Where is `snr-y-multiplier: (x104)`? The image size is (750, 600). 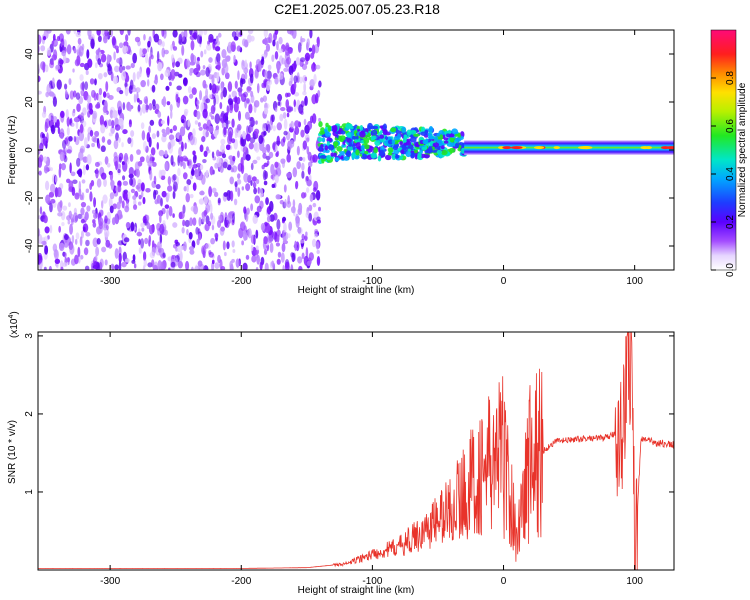
snr-y-multiplier: (x104) is located at coordinates (14, 324).